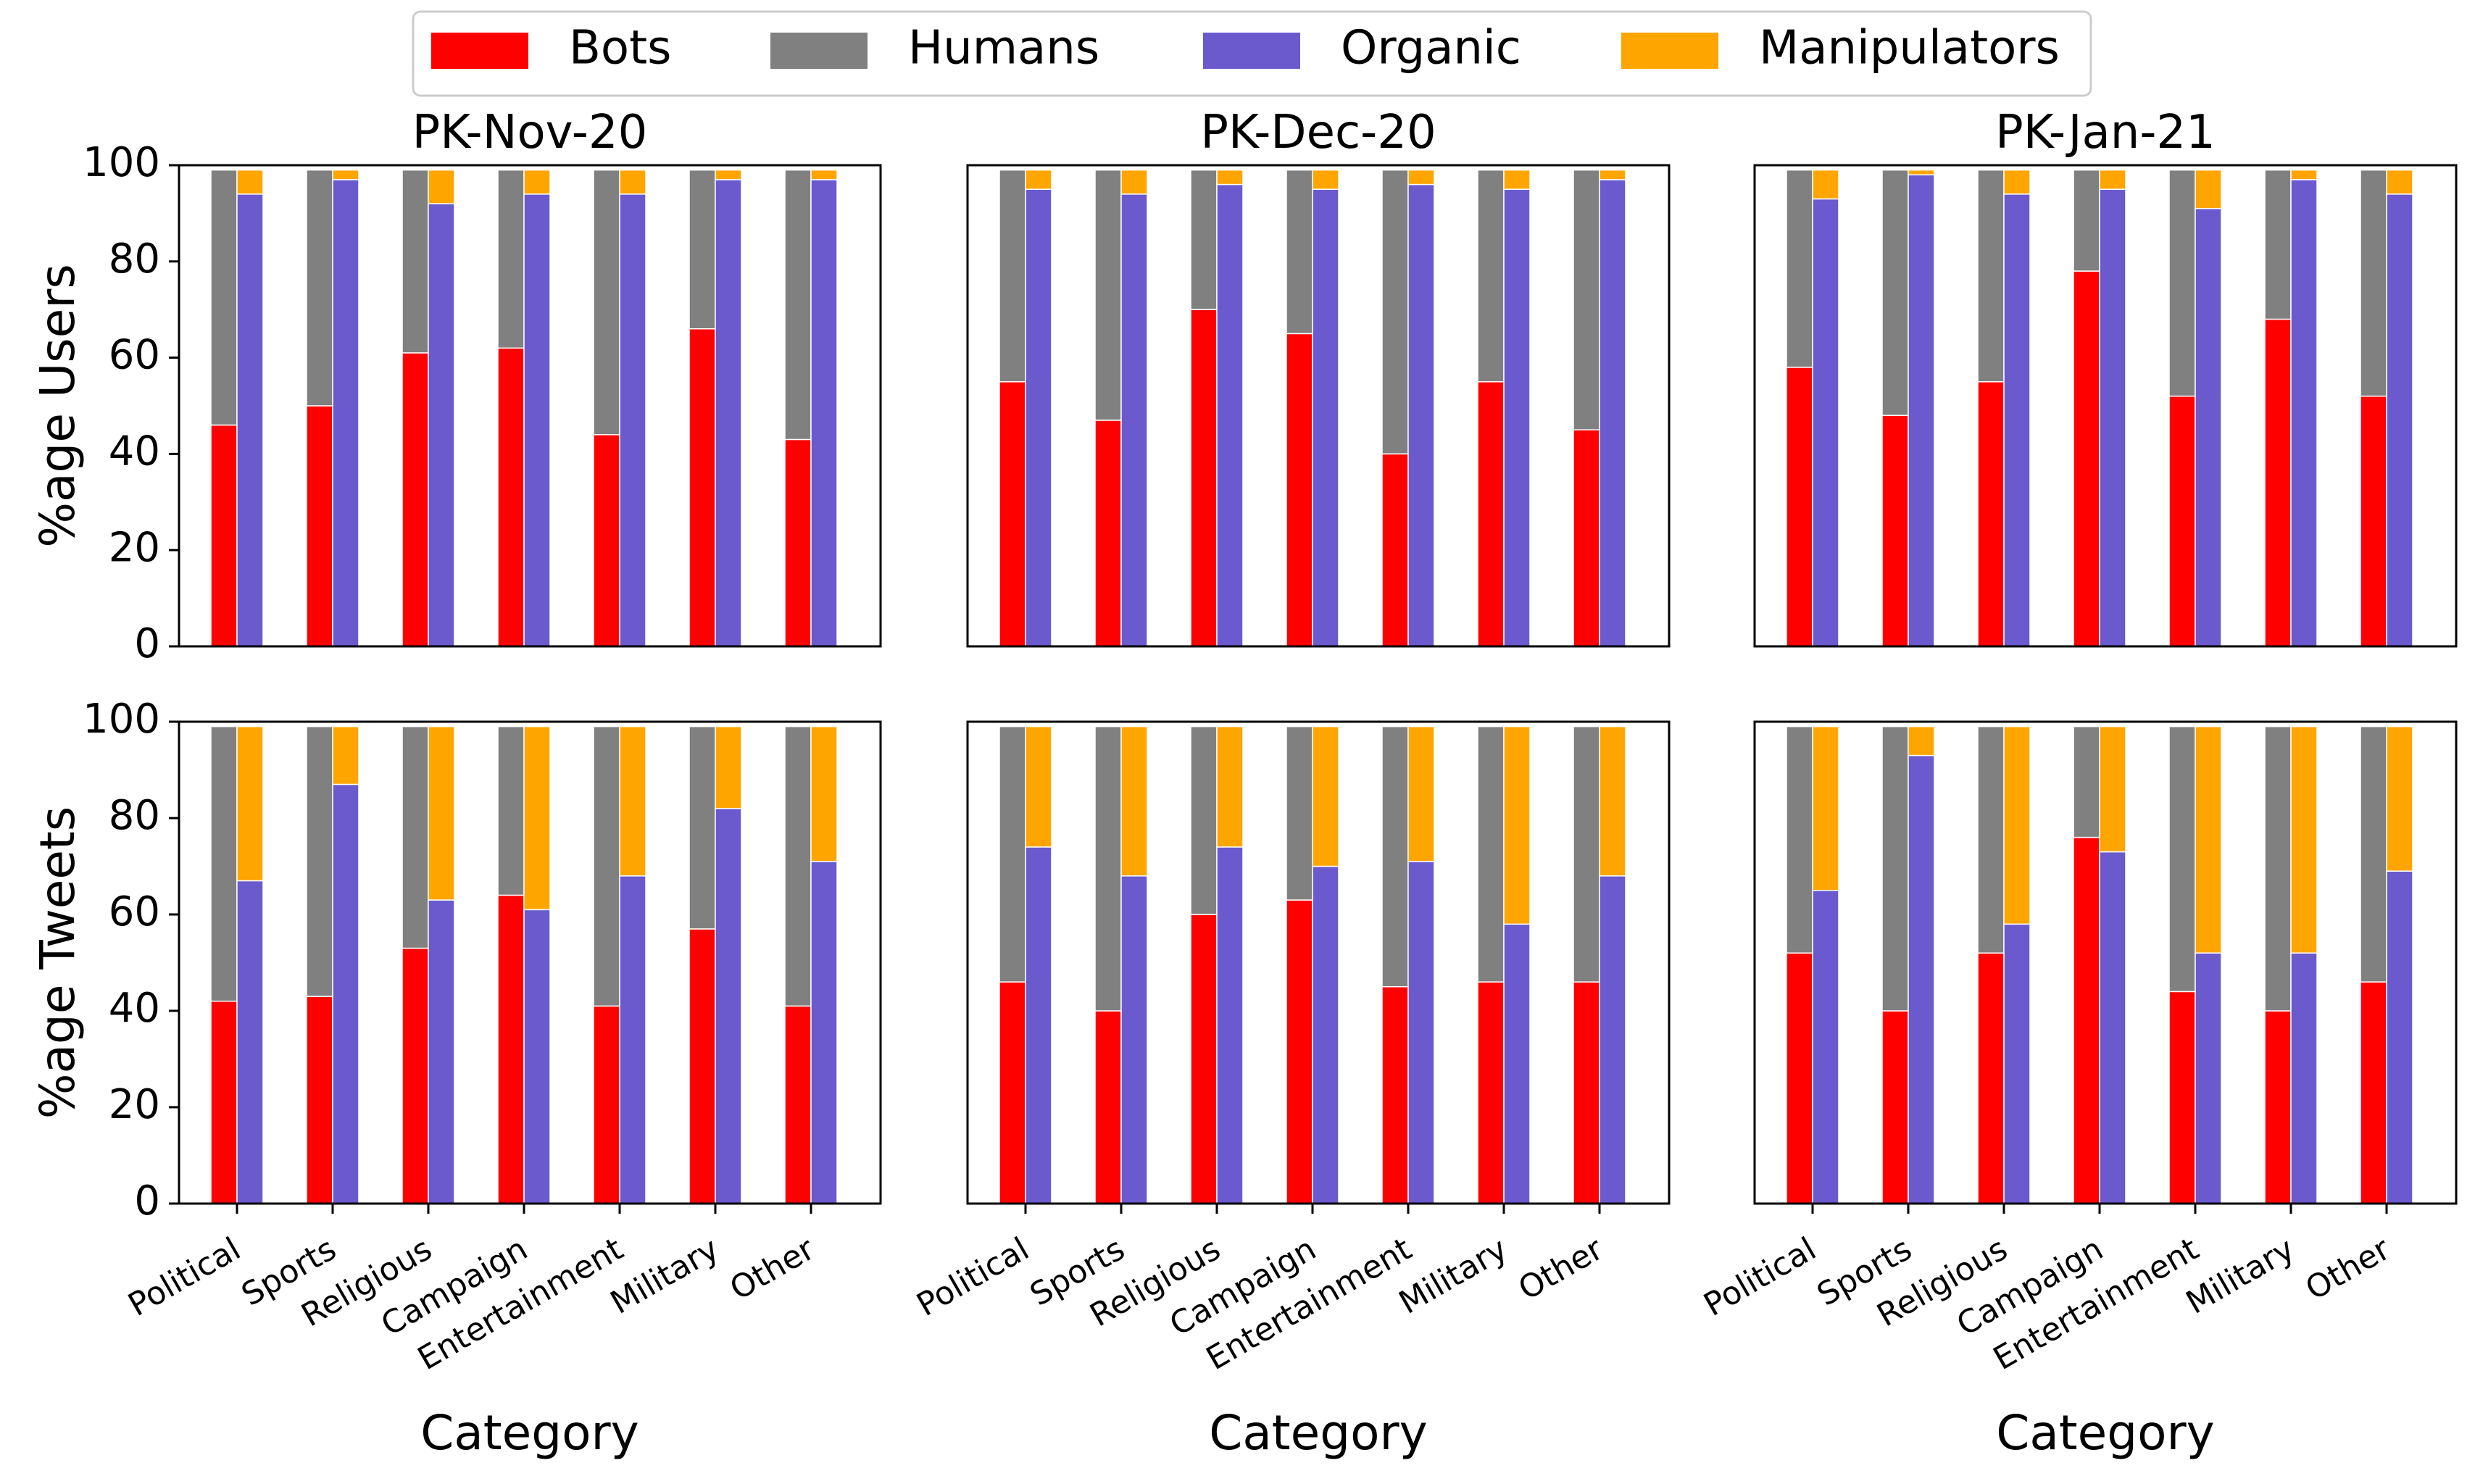  I want to click on panel-2-bar-organic-military, so click(1517, 417).